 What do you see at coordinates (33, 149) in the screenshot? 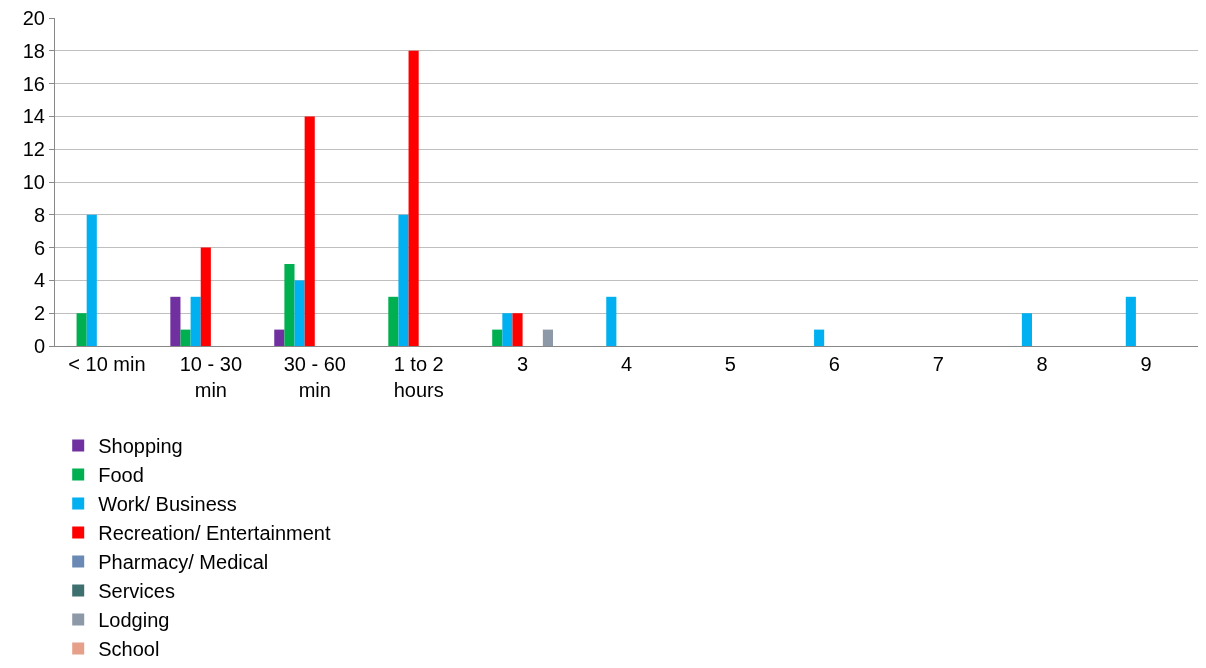
I see `y-tick-label: 12` at bounding box center [33, 149].